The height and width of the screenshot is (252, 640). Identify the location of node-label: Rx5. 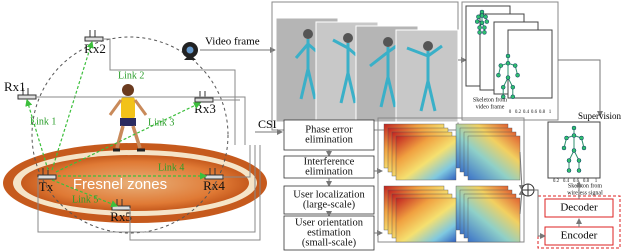
(121, 216).